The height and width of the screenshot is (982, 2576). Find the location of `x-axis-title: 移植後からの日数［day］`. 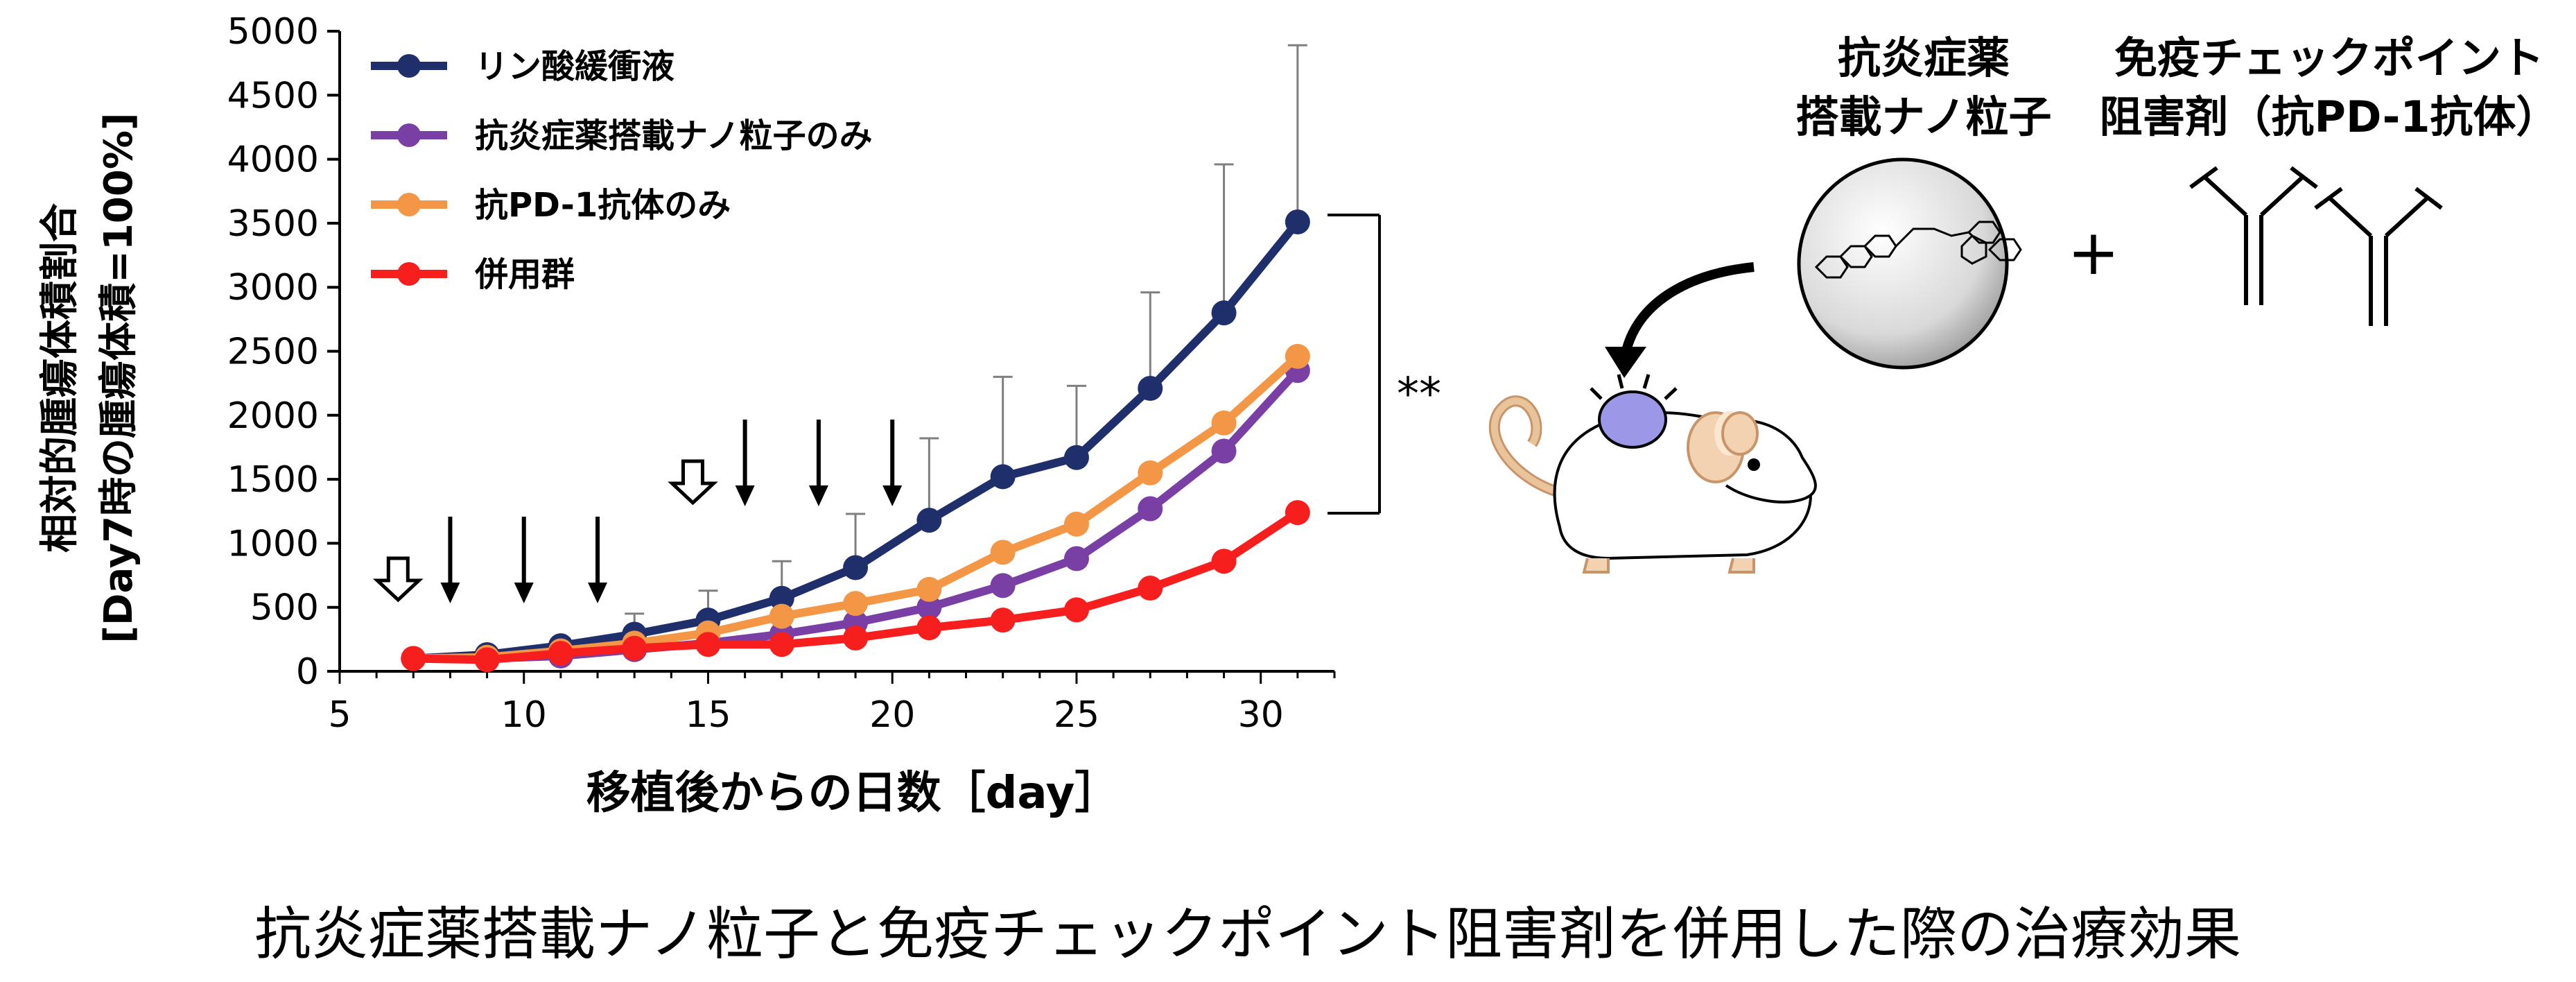

x-axis-title: 移植後からの日数［day］ is located at coordinates (853, 793).